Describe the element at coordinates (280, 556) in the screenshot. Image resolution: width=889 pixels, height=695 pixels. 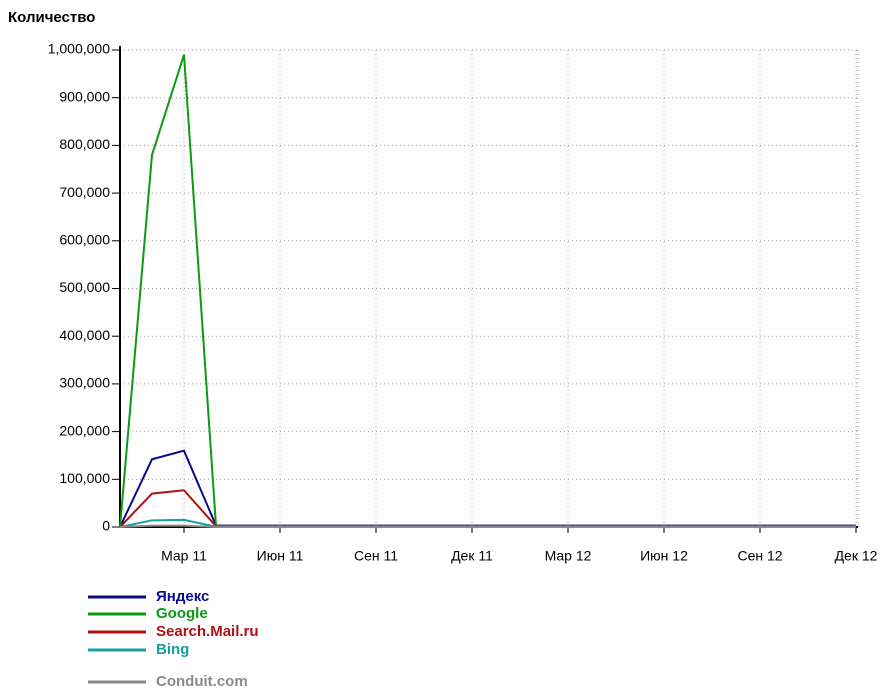
I see `x-tick-label: Июн 11` at that location.